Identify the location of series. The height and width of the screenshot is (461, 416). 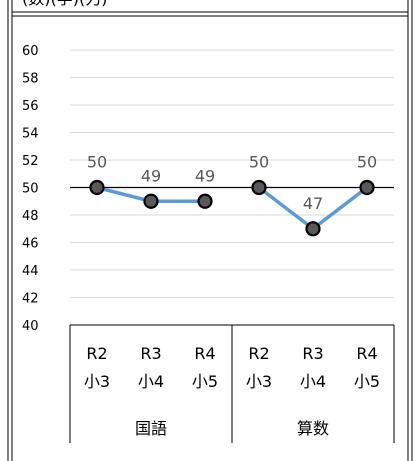
(232, 208).